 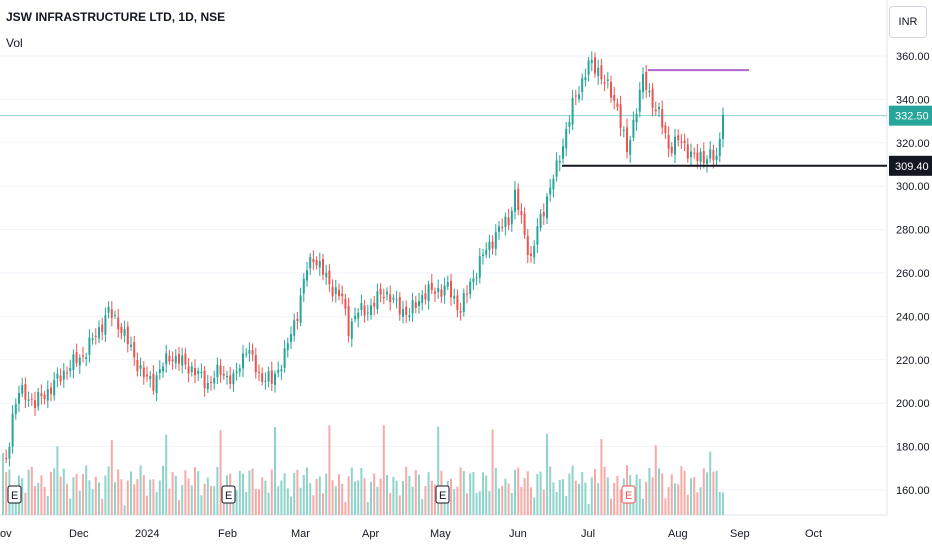 What do you see at coordinates (147, 534) in the screenshot?
I see `x-tick-label: 2024` at bounding box center [147, 534].